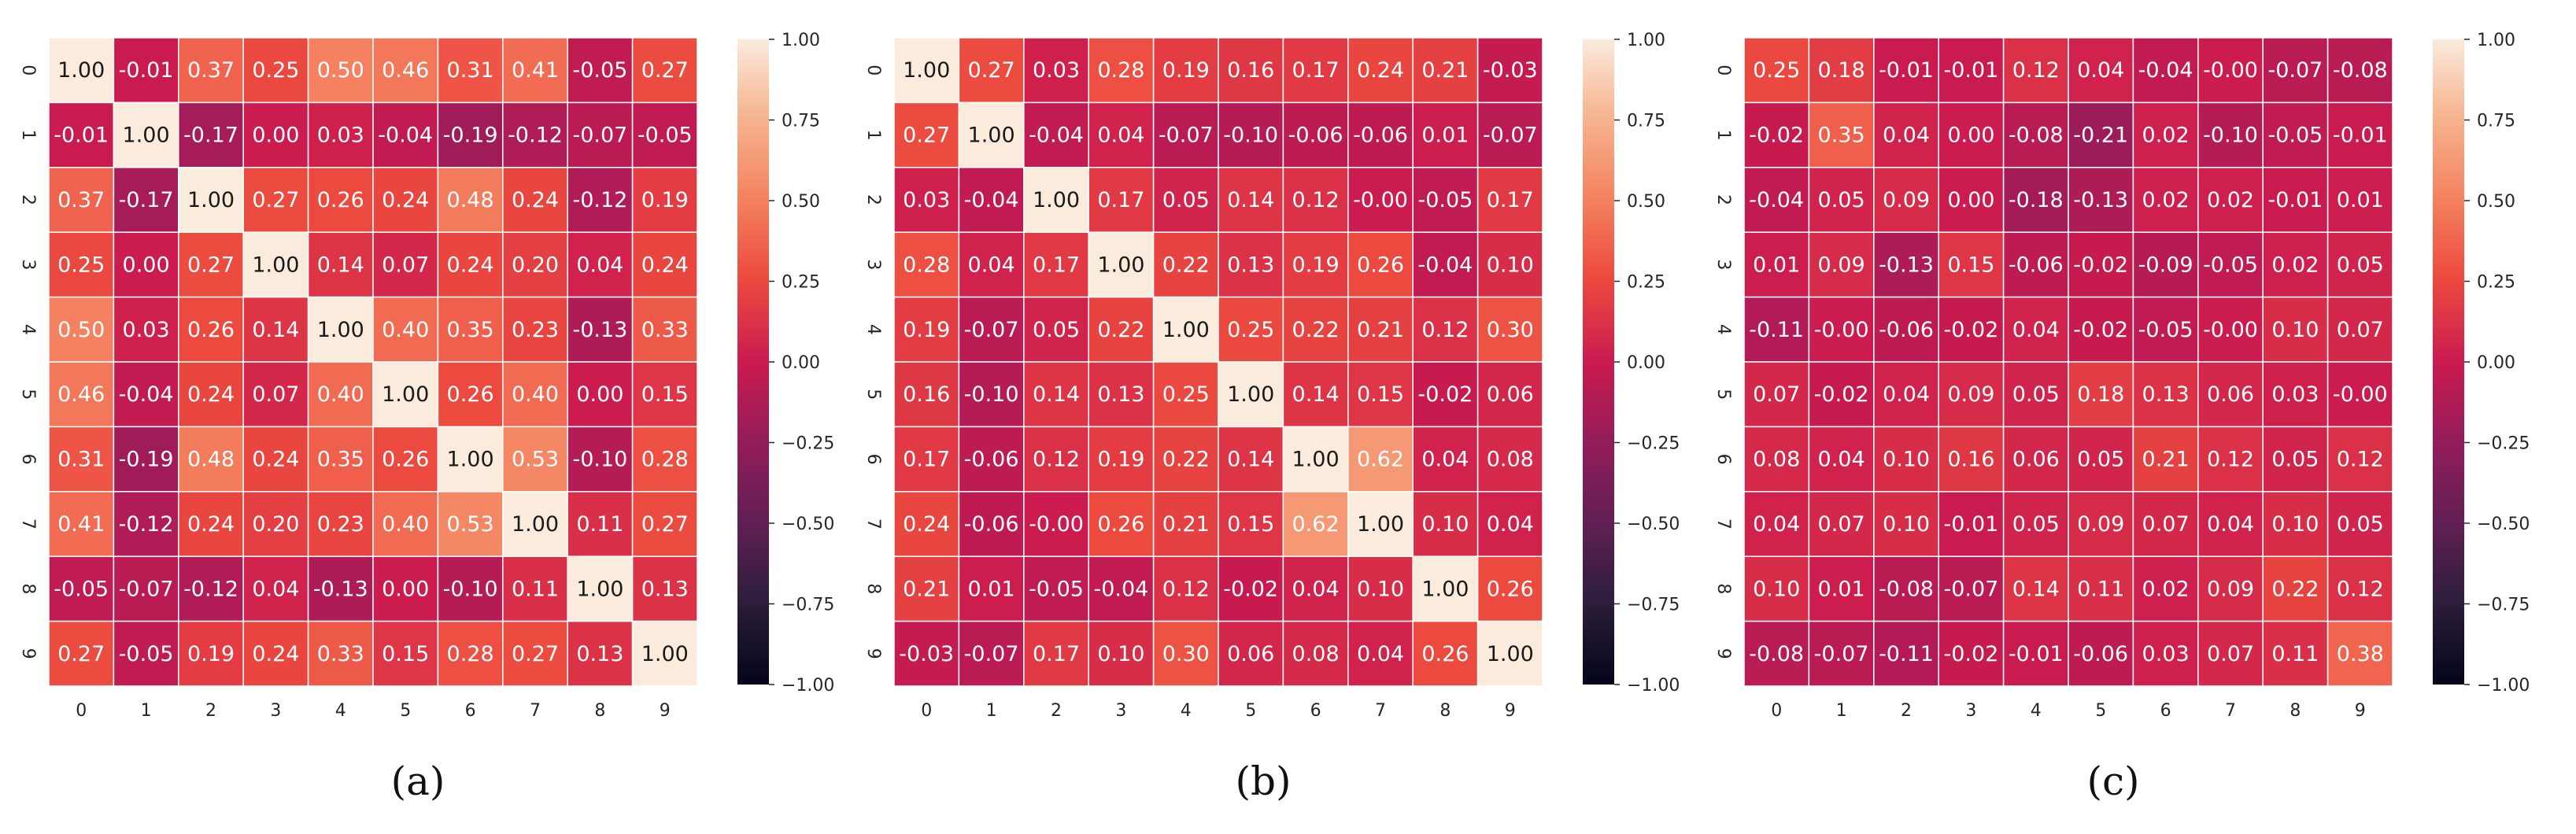 The height and width of the screenshot is (834, 2576). Describe the element at coordinates (470, 265) in the screenshot. I see `heatmap-cell-r3-c6` at that location.